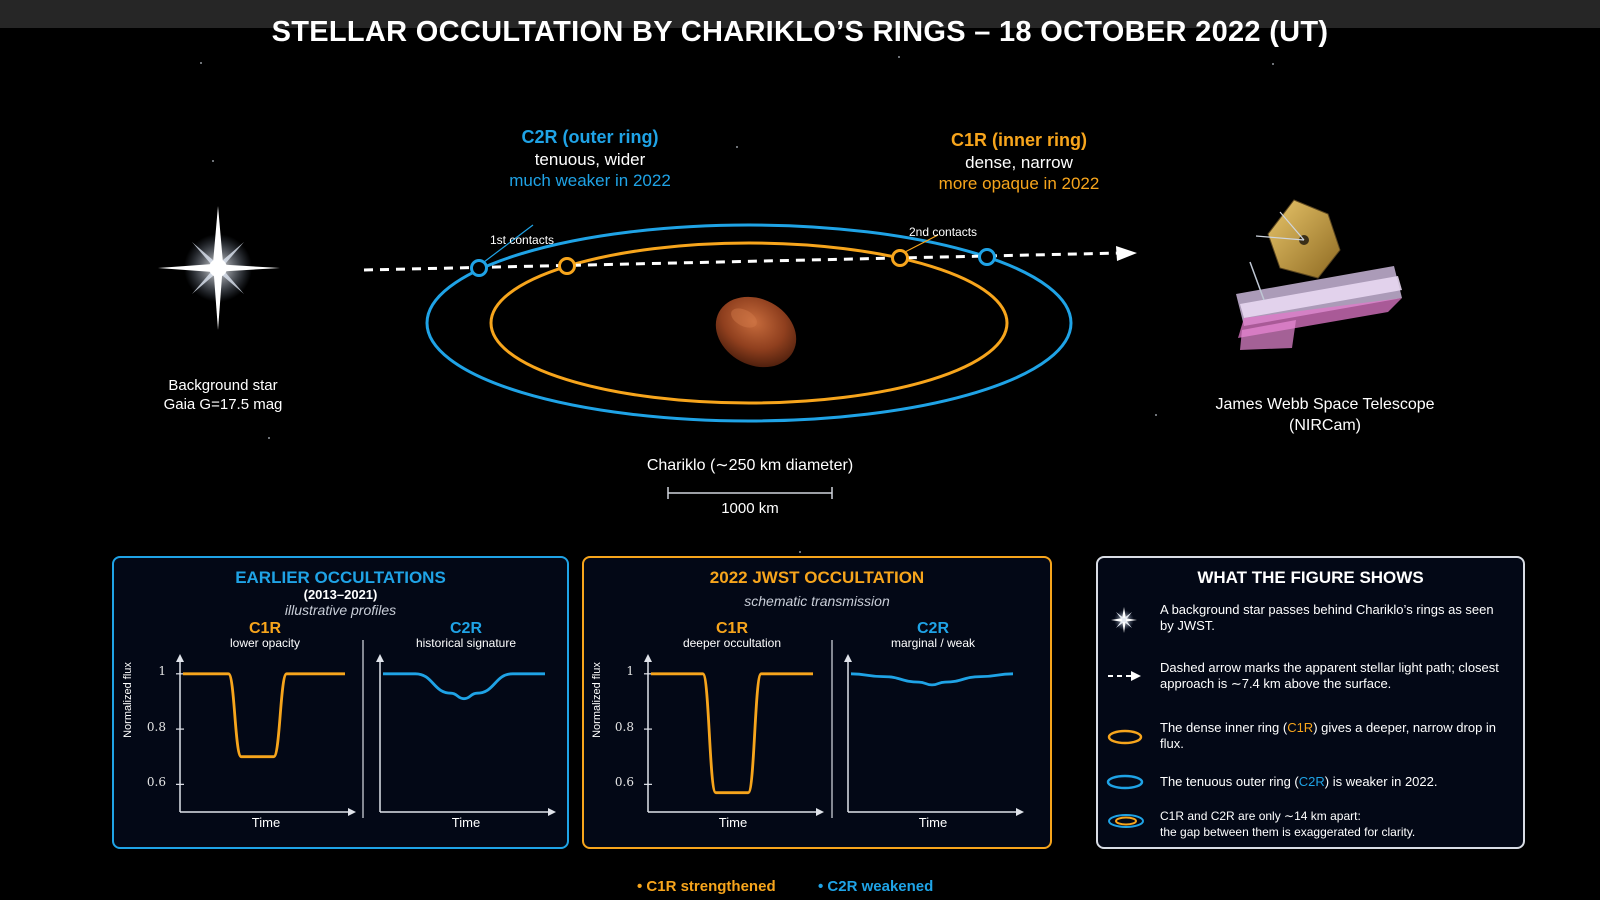 The width and height of the screenshot is (1600, 900). I want to click on shows-item-4-ring: C2R, so click(1311, 781).